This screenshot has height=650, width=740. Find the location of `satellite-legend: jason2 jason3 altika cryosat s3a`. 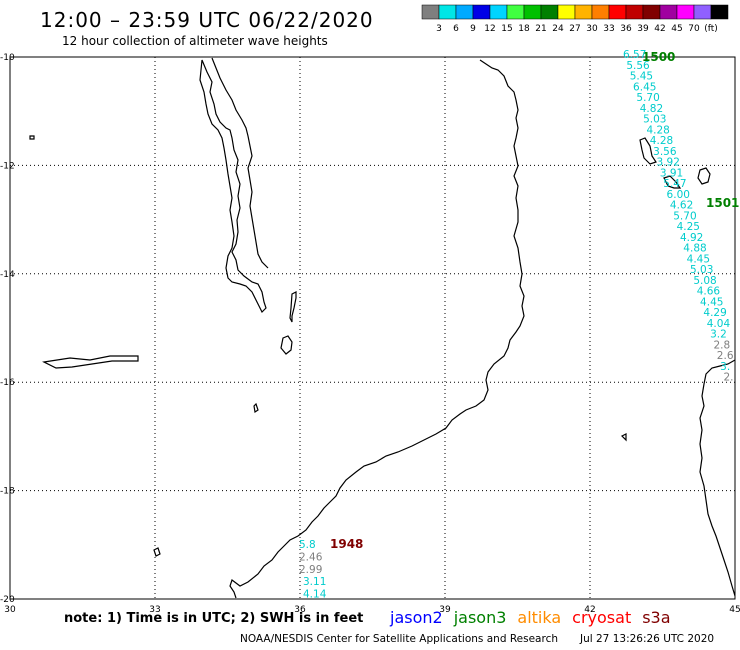

satellite-legend: jason2 jason3 altika cryosat s3a is located at coordinates (536, 617).